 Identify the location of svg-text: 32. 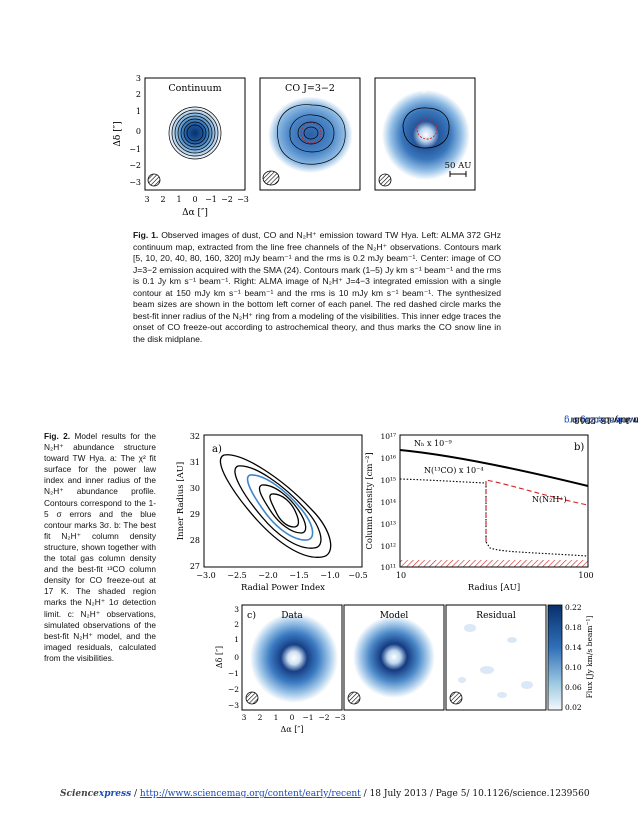
(195, 436).